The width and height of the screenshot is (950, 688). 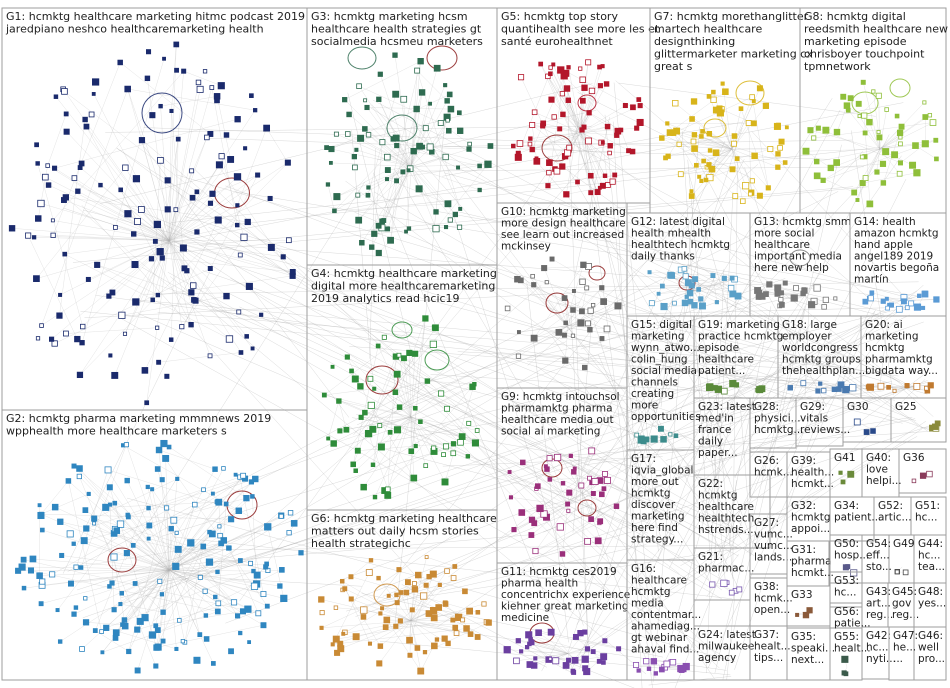 What do you see at coordinates (798, 257) in the screenshot?
I see `group-label-line: important media` at bounding box center [798, 257].